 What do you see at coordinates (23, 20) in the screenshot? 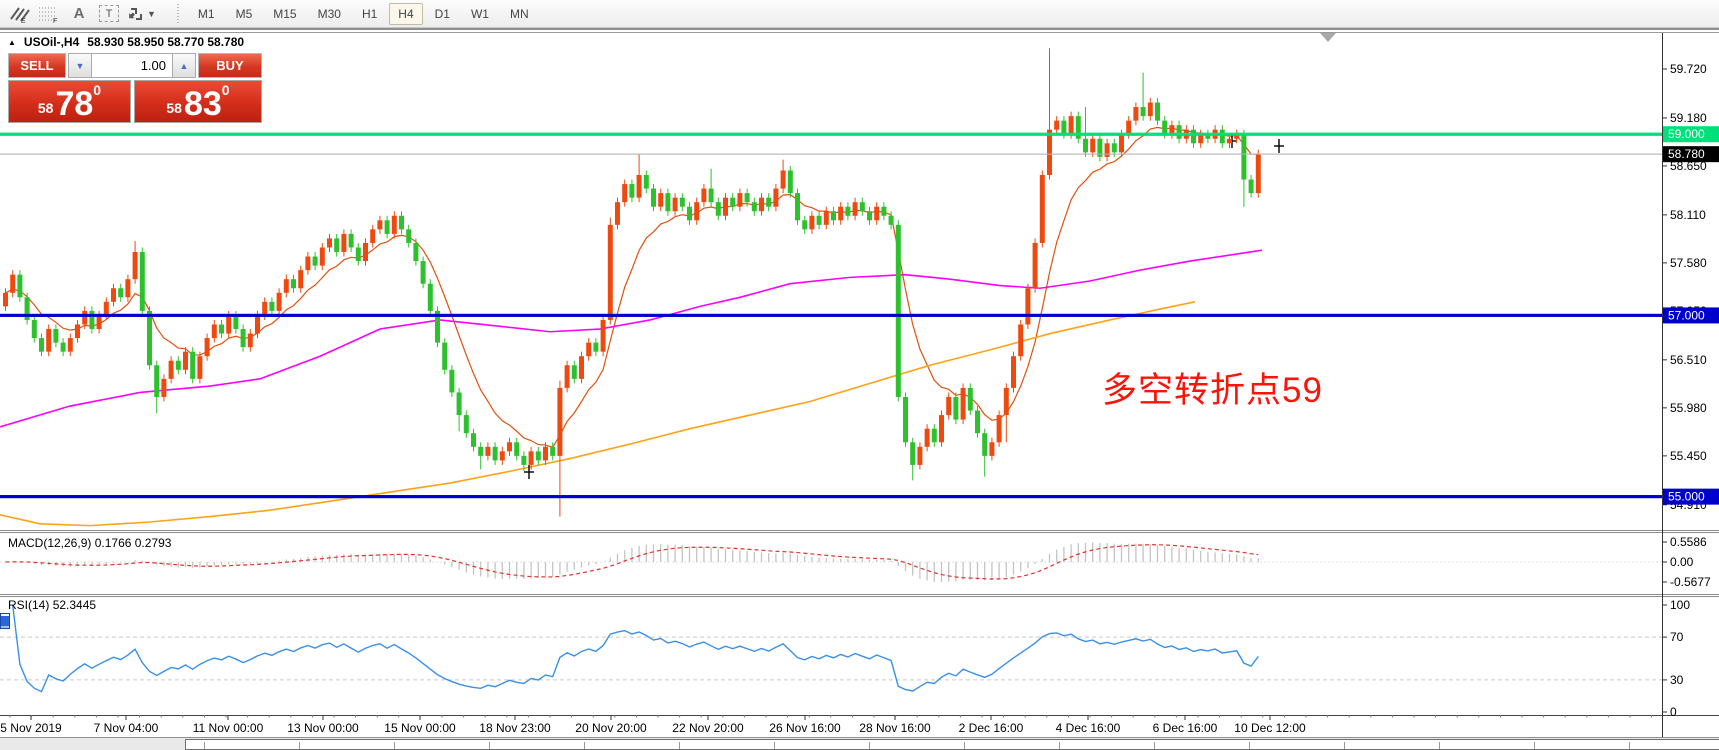
I see `svg-text: E` at bounding box center [23, 20].